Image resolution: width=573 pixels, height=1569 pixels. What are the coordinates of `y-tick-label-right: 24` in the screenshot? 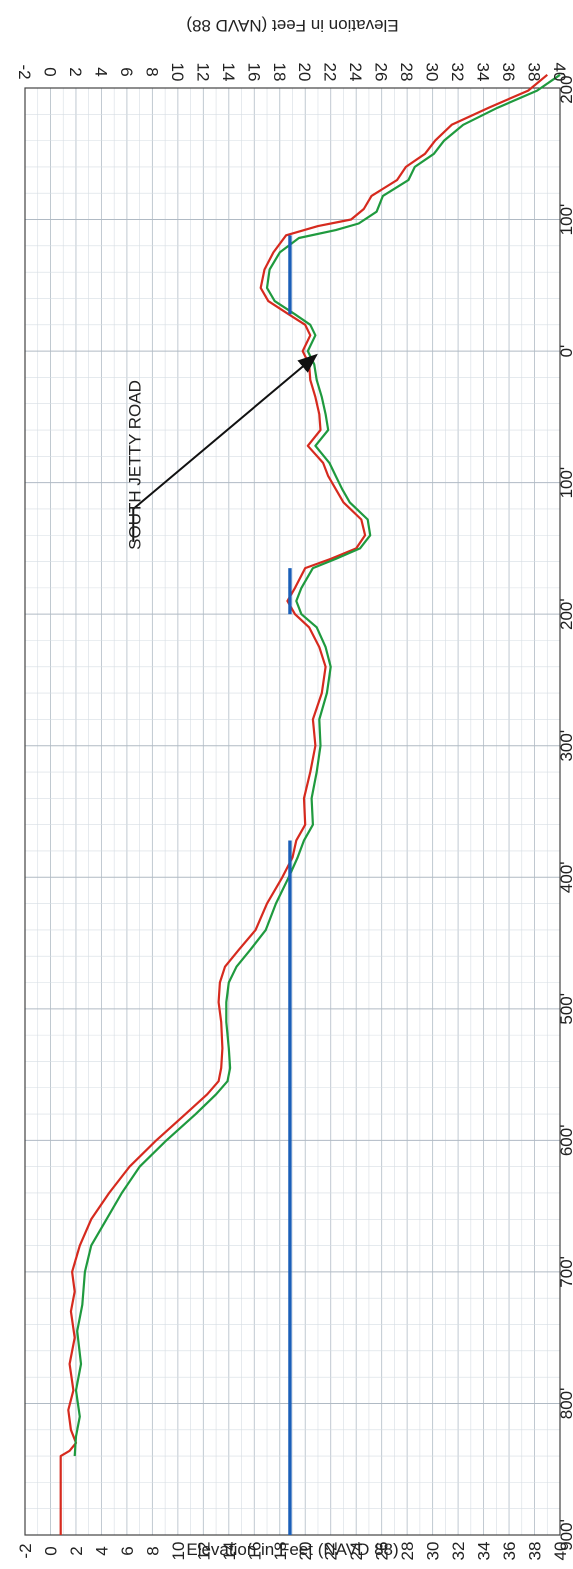 It's located at (355, 72).